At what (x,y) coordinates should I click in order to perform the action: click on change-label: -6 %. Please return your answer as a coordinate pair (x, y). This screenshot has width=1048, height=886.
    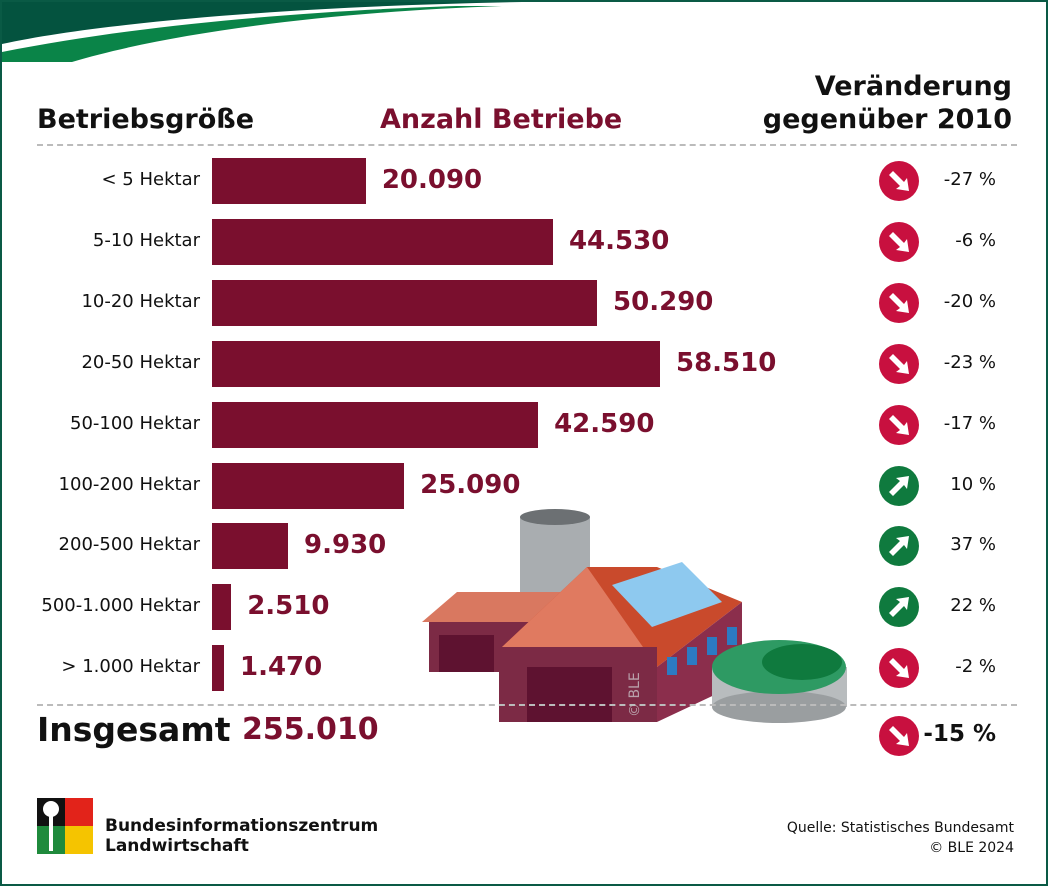
    Looking at the image, I should click on (975, 240).